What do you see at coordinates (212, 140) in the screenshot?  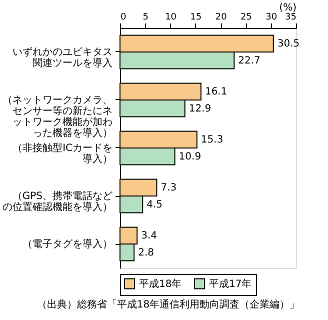 I see `data-label: 15.3` at bounding box center [212, 140].